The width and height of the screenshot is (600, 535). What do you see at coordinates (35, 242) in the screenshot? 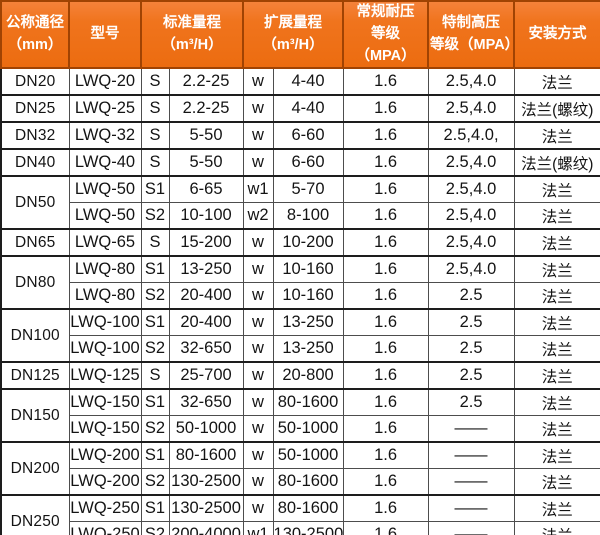
I see `cell-diameter: DN65` at bounding box center [35, 242].